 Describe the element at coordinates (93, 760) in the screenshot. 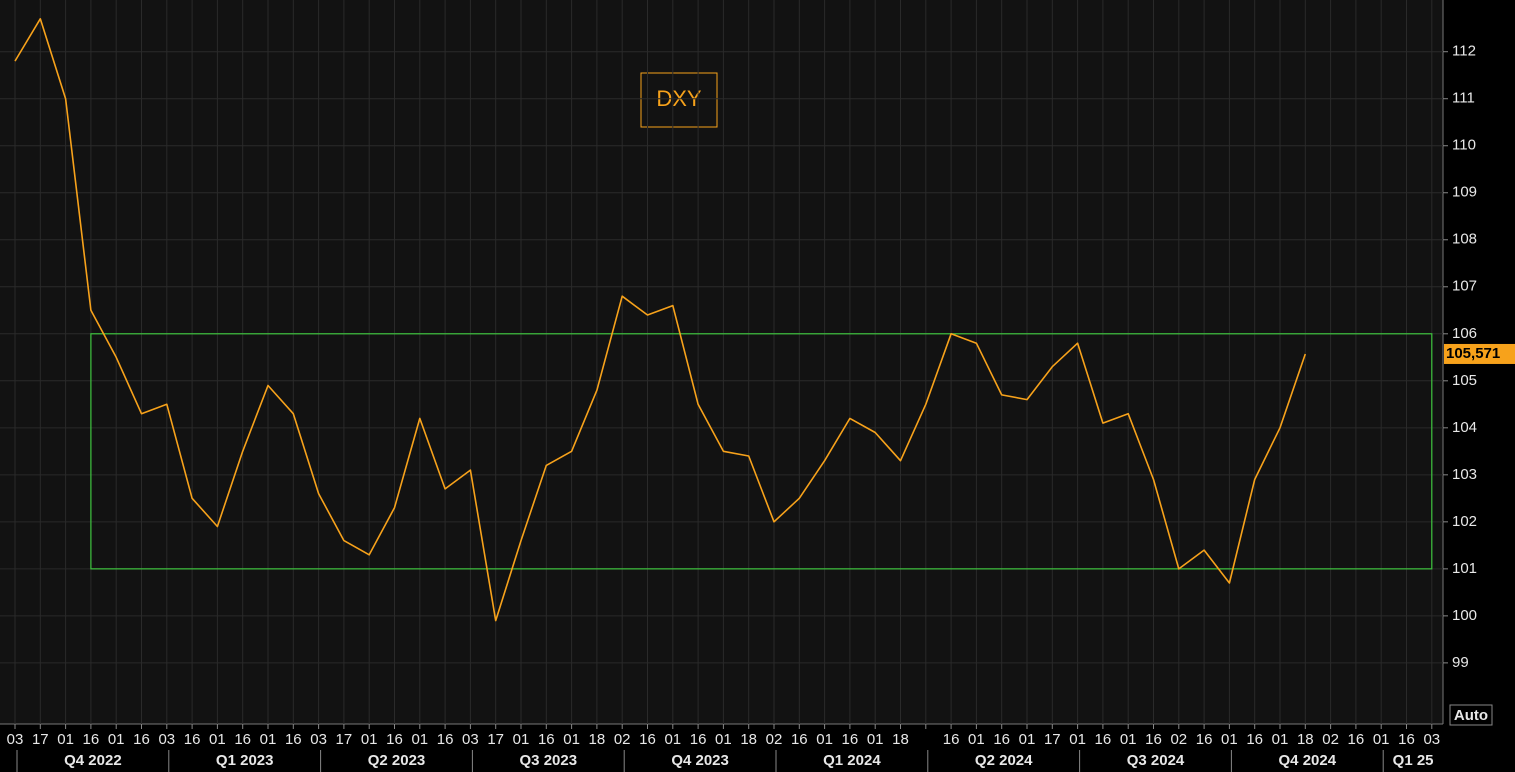

I see `x-group-label: Q4 2022` at that location.